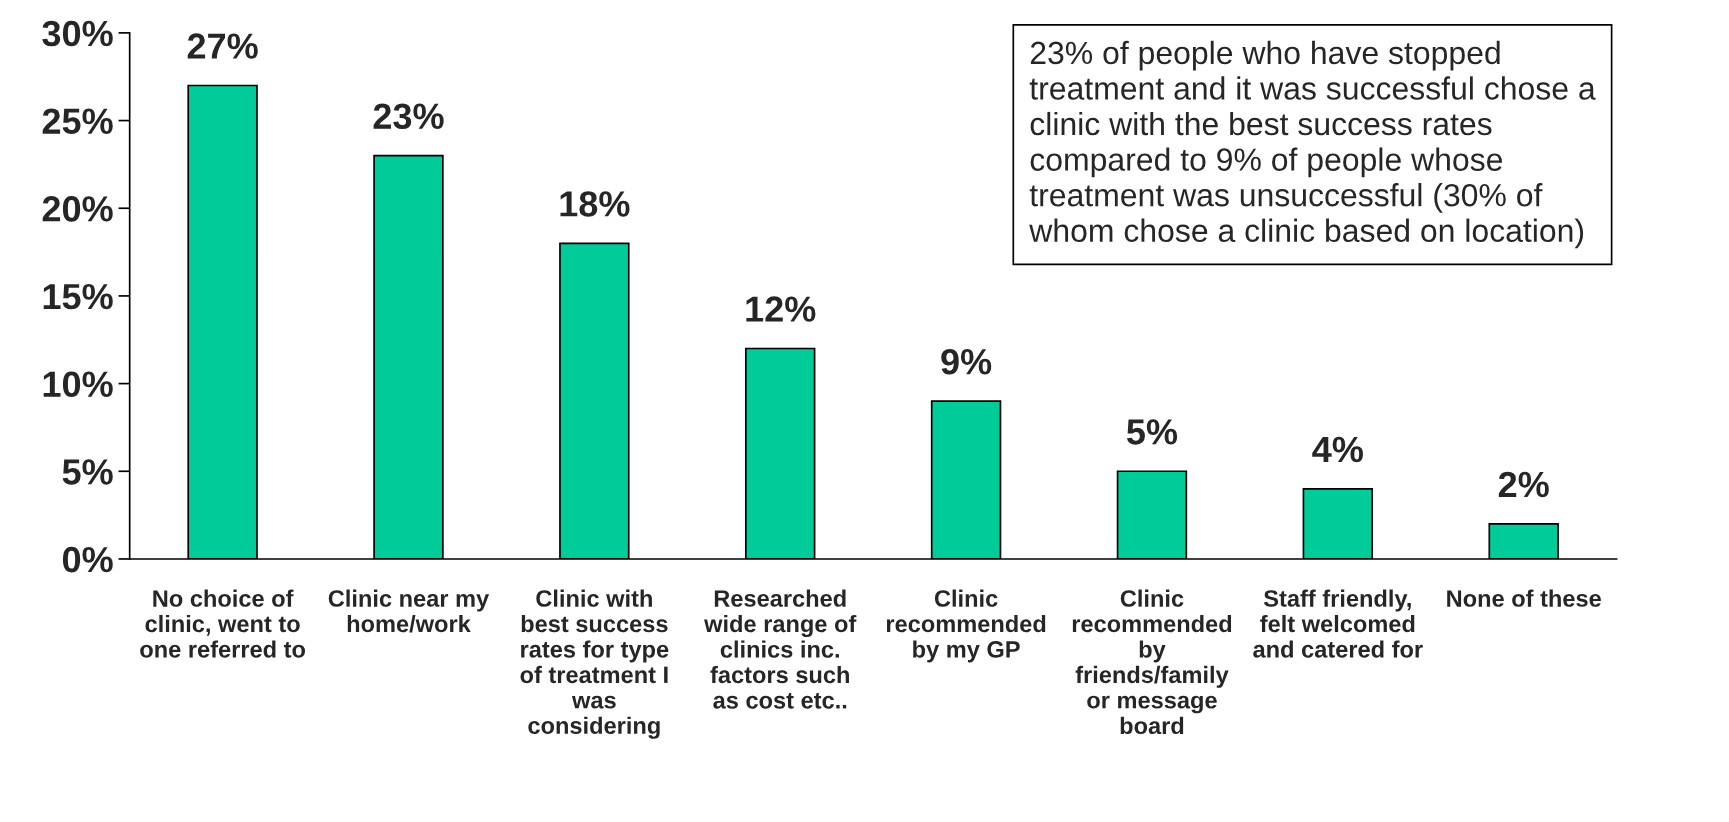  Describe the element at coordinates (966, 361) in the screenshot. I see `data-label: 9%` at that location.